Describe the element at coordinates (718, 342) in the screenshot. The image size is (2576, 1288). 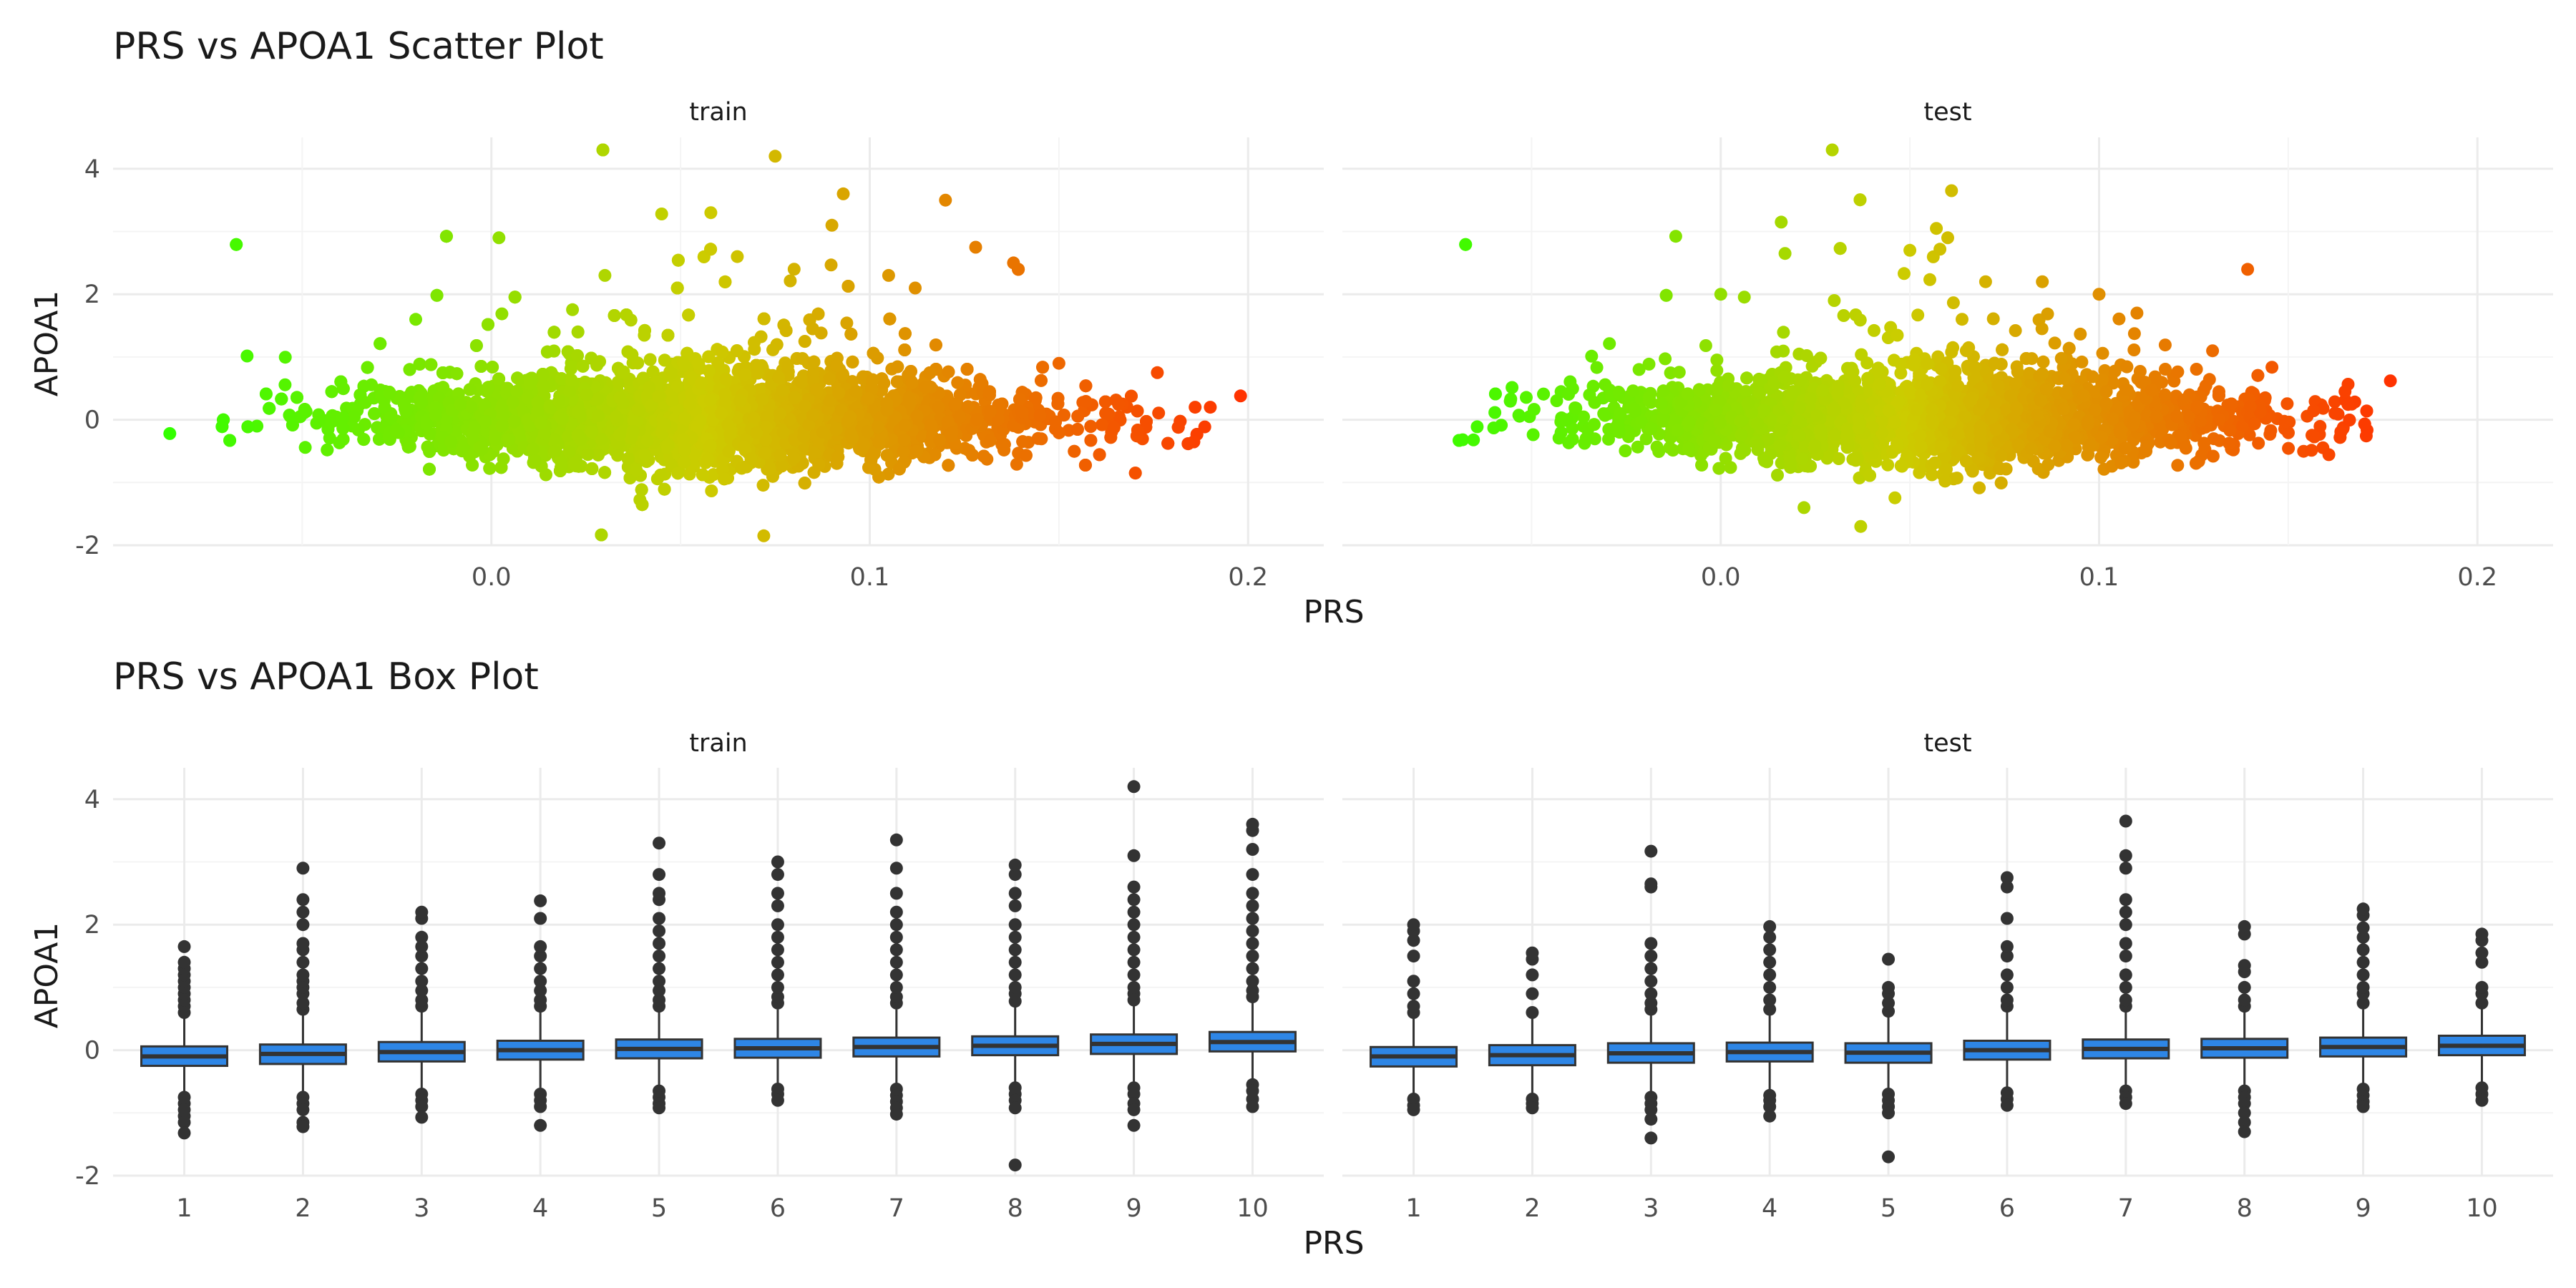
I see `scatter-panel-train` at that location.